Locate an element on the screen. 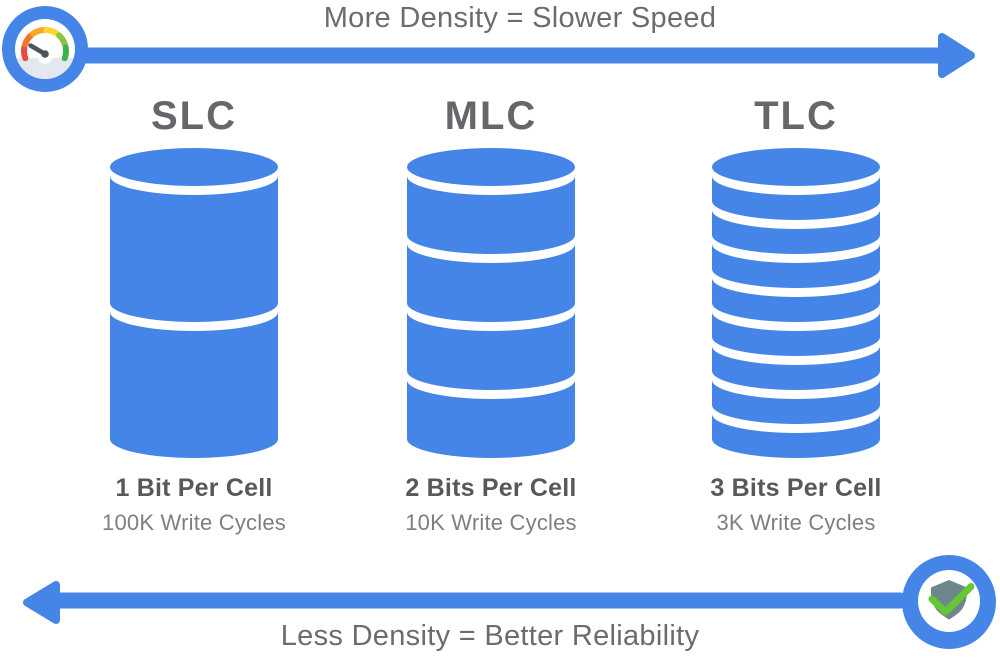  slc-cylinder-icon is located at coordinates (194, 303).